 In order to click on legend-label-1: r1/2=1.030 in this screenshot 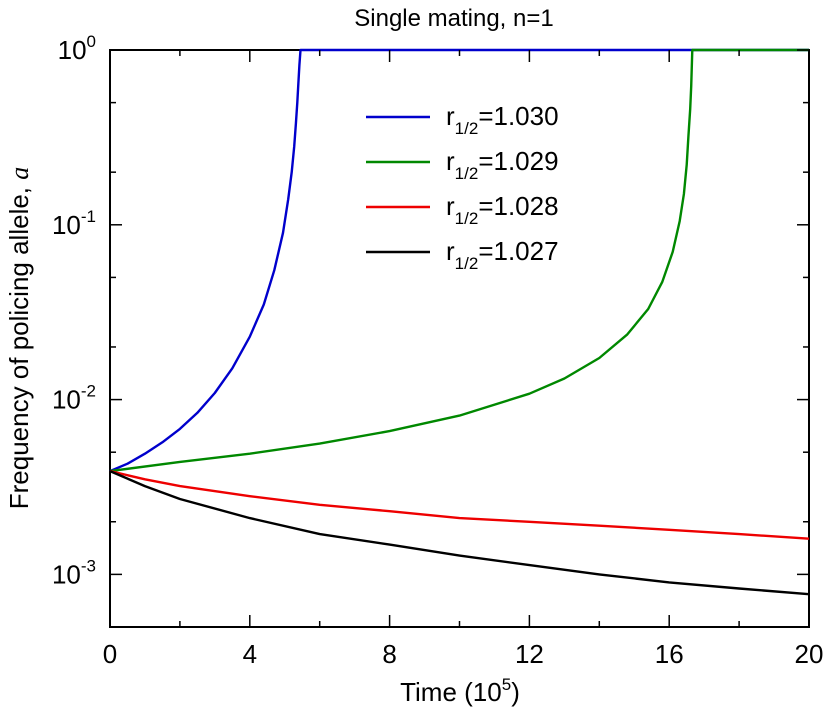, I will do `click(502, 119)`.